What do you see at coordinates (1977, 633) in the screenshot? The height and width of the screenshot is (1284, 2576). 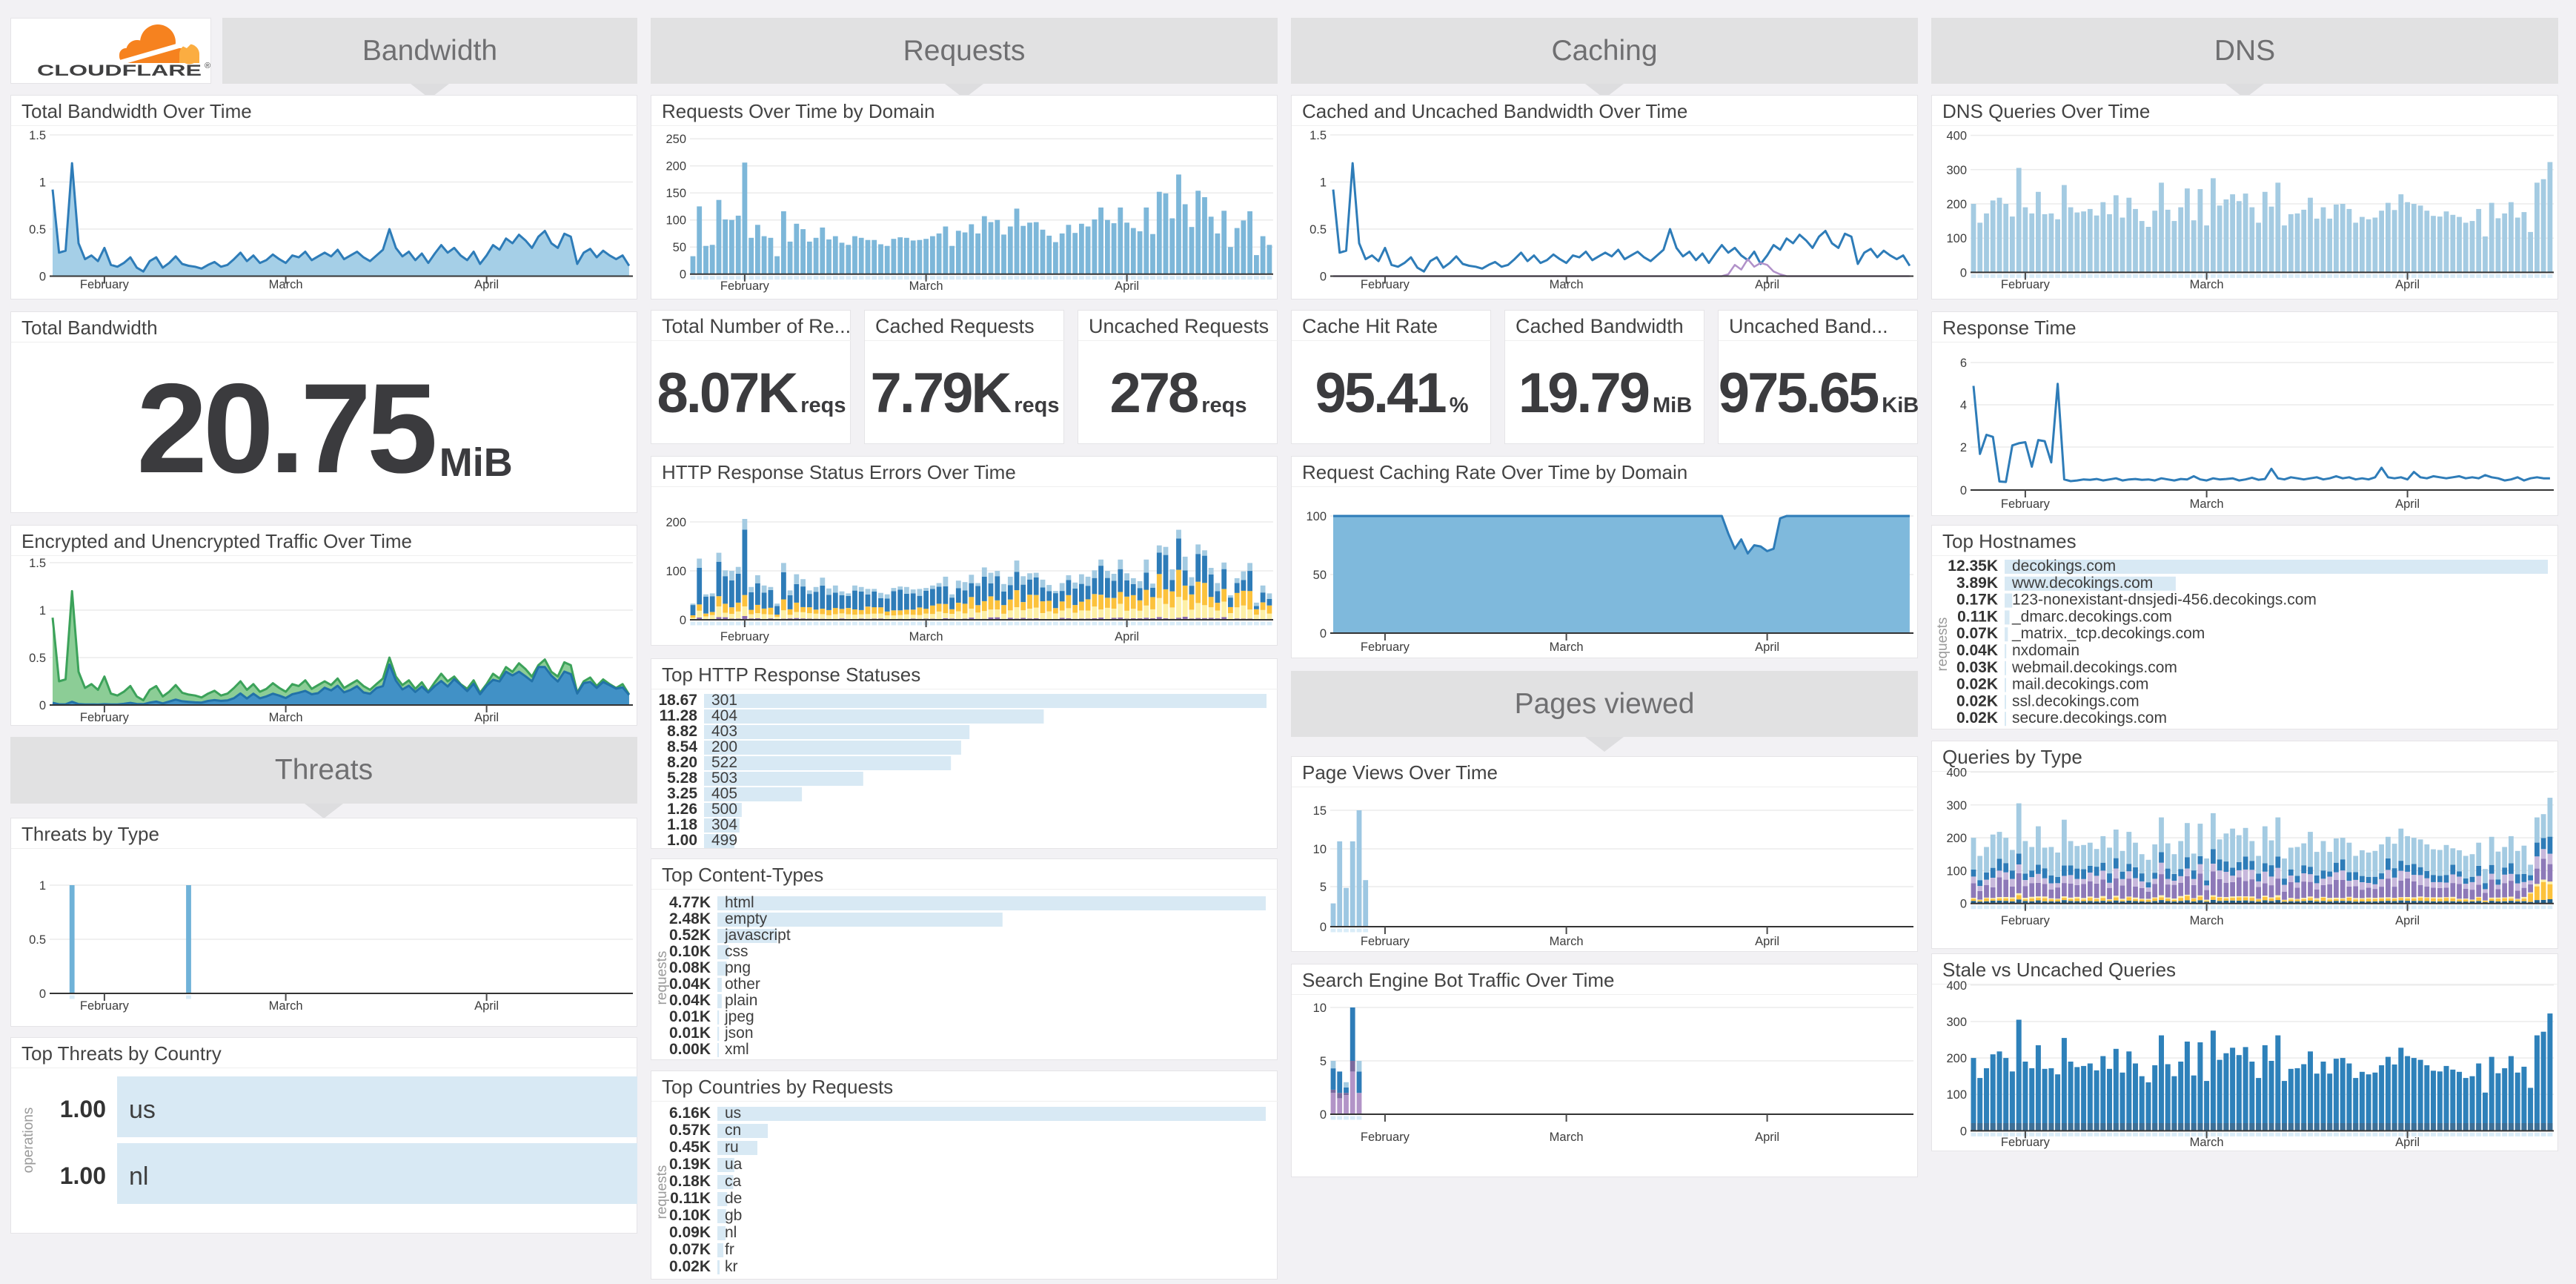 I see `svg-text: 0.07K` at bounding box center [1977, 633].